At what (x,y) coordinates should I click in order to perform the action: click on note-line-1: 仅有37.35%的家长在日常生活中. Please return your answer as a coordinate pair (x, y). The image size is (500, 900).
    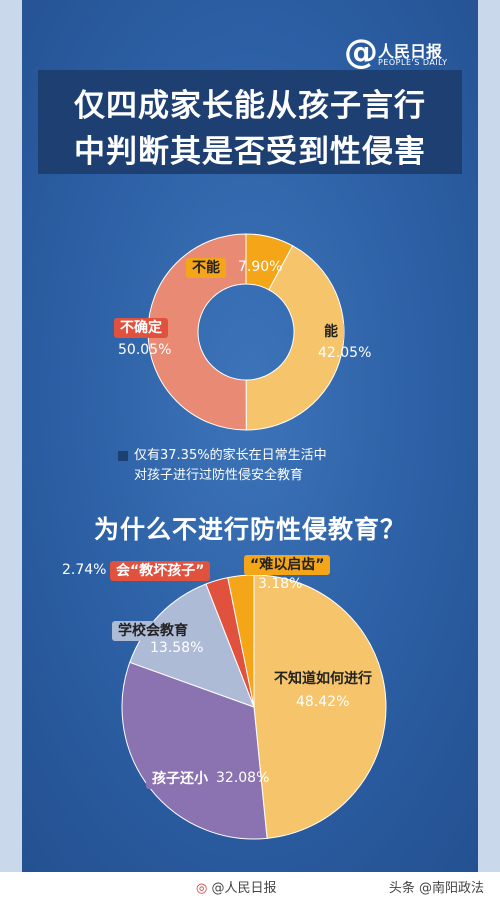
    Looking at the image, I should click on (230, 455).